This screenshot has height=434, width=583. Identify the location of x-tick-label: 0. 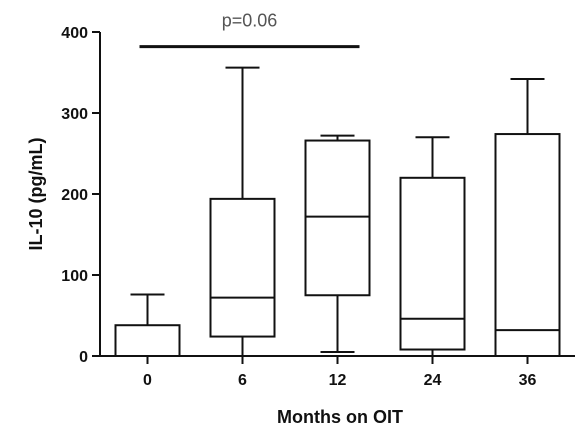
(147, 380).